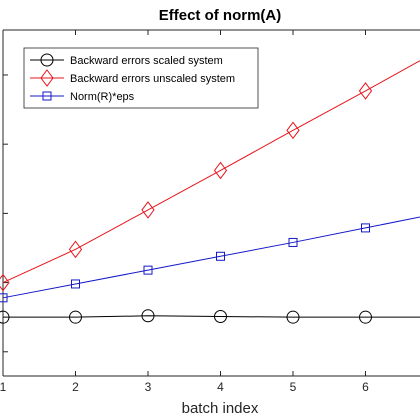  What do you see at coordinates (47, 96) in the screenshot?
I see `legend-marker-square` at bounding box center [47, 96].